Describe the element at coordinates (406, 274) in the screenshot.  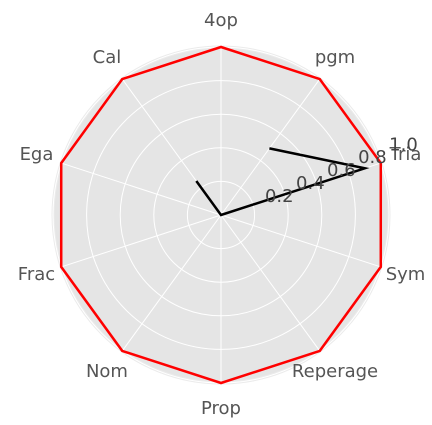
I see `category-label: Sym` at that location.